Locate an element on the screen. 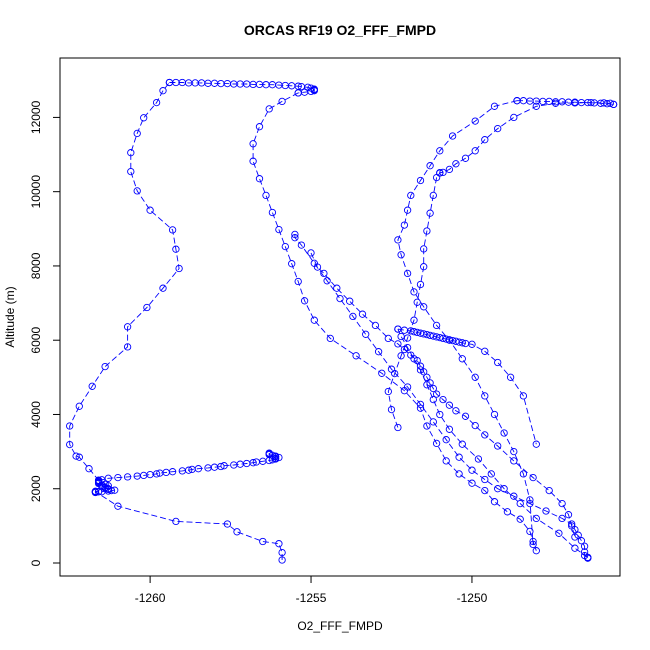 This screenshot has width=650, height=650. y-tick-label: 6000 is located at coordinates (36, 340).